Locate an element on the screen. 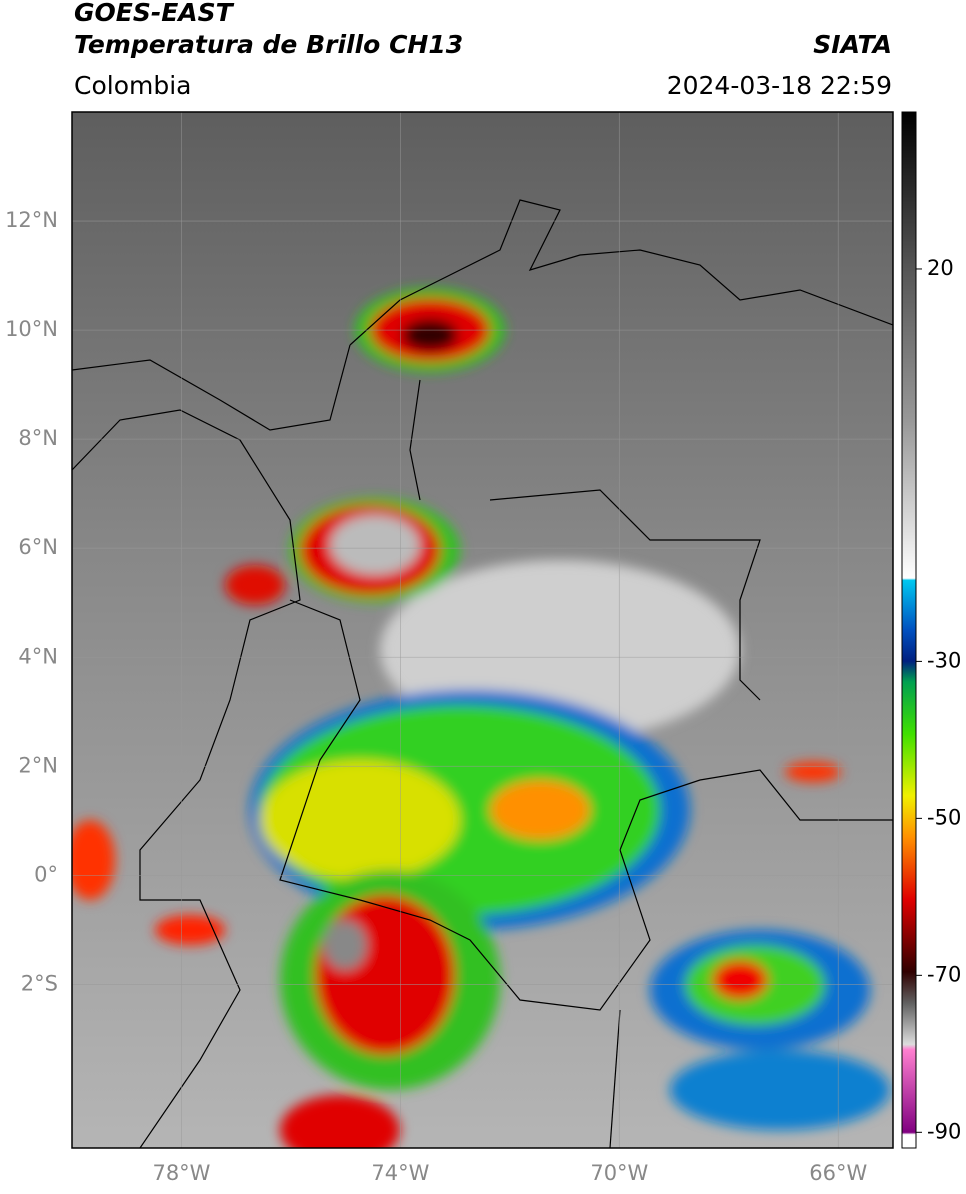  colorbar-tick-label: 20 is located at coordinates (940, 268).